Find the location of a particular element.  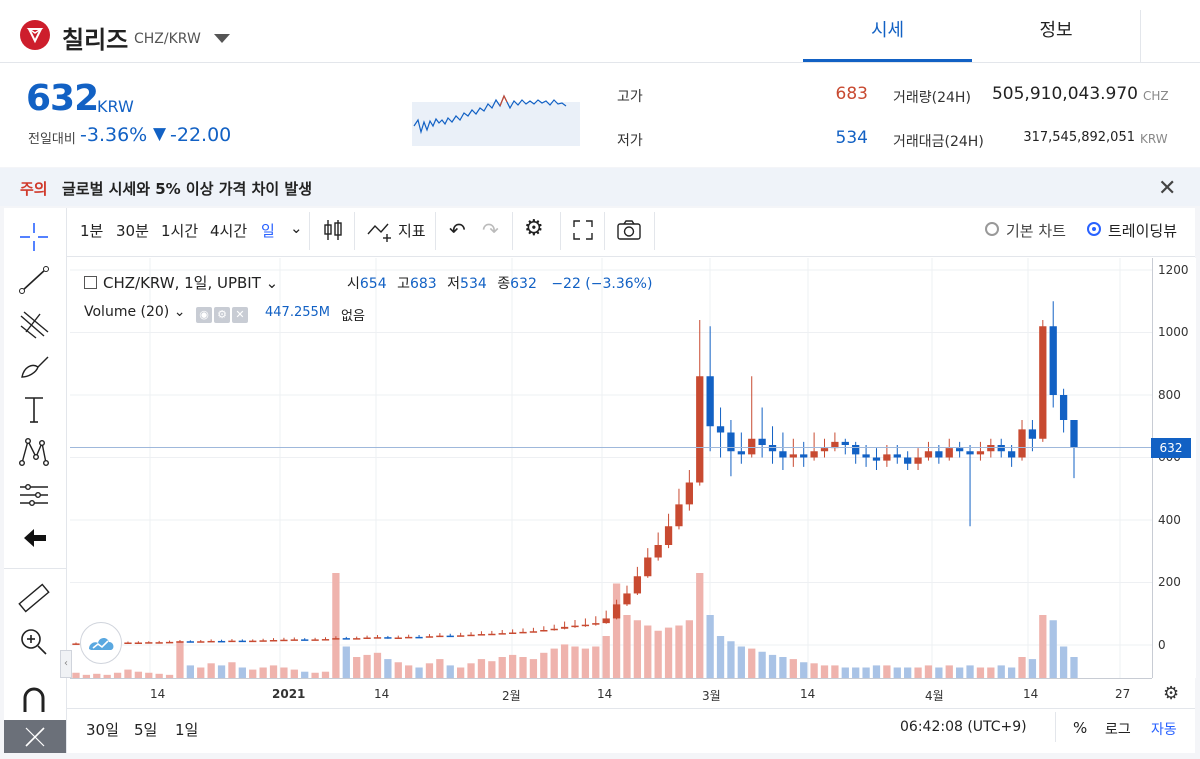

candle-type-icon is located at coordinates (333, 230).